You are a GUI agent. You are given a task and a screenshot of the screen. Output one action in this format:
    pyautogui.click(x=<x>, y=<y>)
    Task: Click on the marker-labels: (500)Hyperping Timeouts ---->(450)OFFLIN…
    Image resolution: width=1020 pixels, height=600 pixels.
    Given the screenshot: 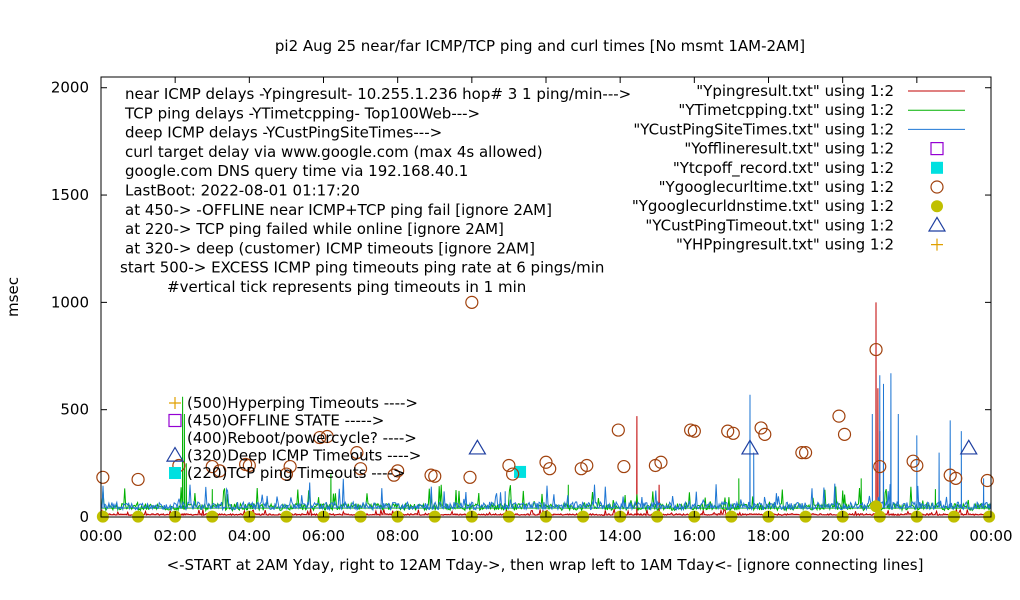 What is the action you would take?
    pyautogui.click(x=293, y=438)
    